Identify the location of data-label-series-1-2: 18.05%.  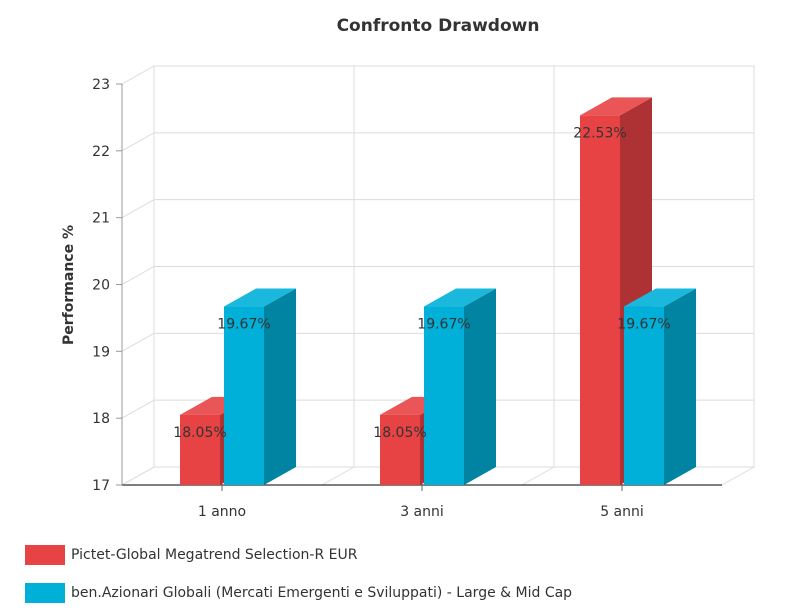
(399, 433).